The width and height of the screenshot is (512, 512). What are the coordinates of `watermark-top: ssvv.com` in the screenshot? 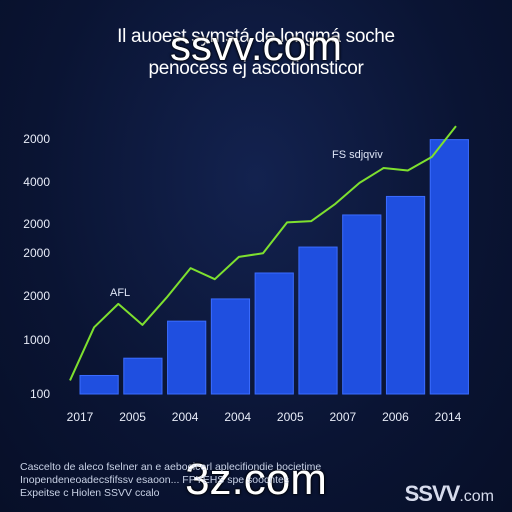 It's located at (256, 45).